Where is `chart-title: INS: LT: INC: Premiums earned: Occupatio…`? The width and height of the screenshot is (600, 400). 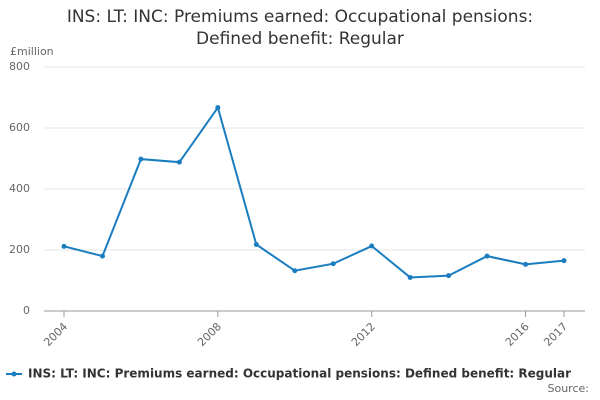 chart-title: INS: LT: INC: Premiums earned: Occupatio… is located at coordinates (300, 28).